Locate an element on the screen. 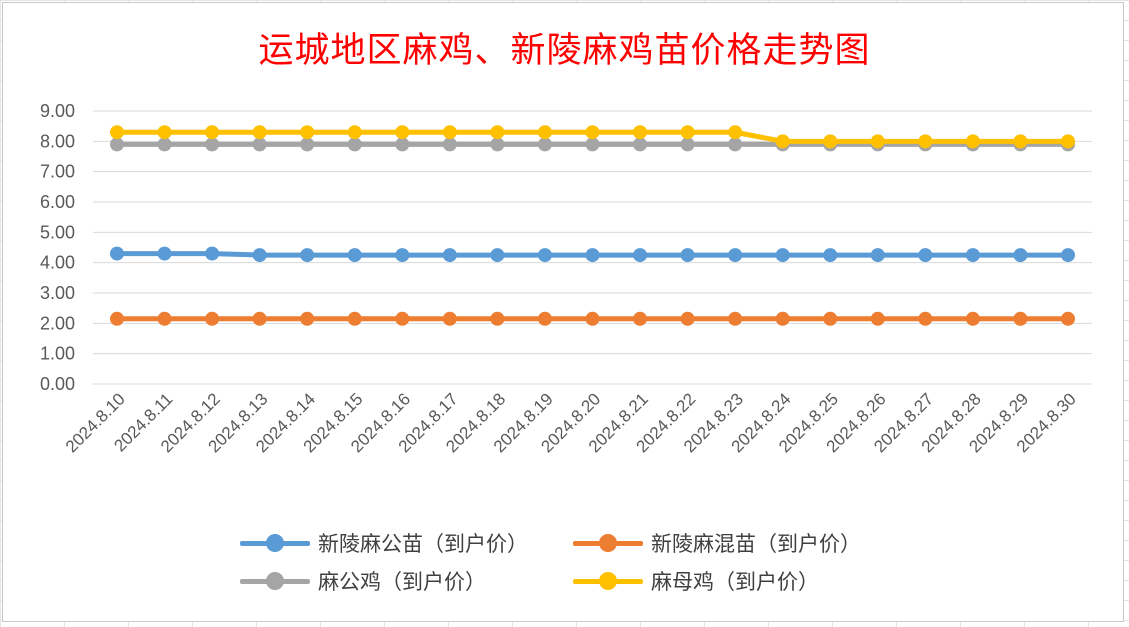  y-tick-label: 0.00 is located at coordinates (57, 384).